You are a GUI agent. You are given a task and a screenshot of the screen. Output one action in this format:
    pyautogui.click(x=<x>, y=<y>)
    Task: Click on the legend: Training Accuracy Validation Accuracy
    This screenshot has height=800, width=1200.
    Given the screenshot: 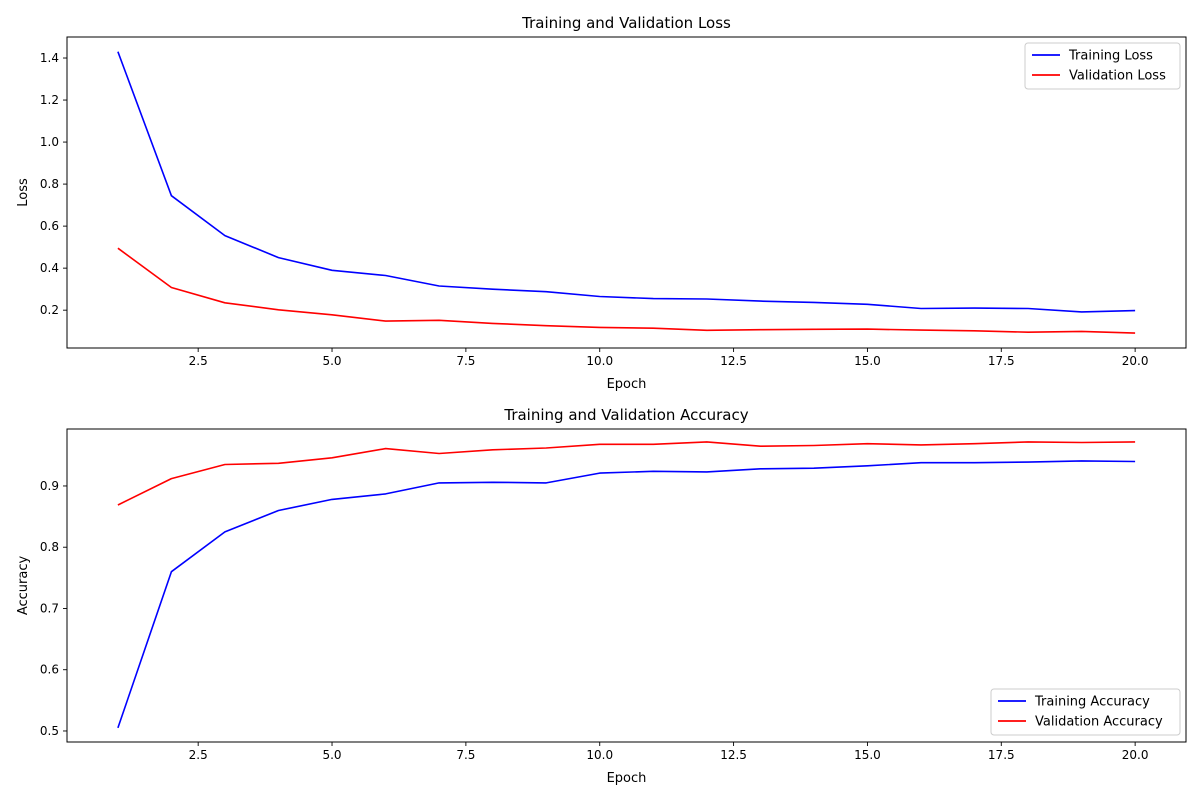 What is the action you would take?
    pyautogui.click(x=1085, y=712)
    